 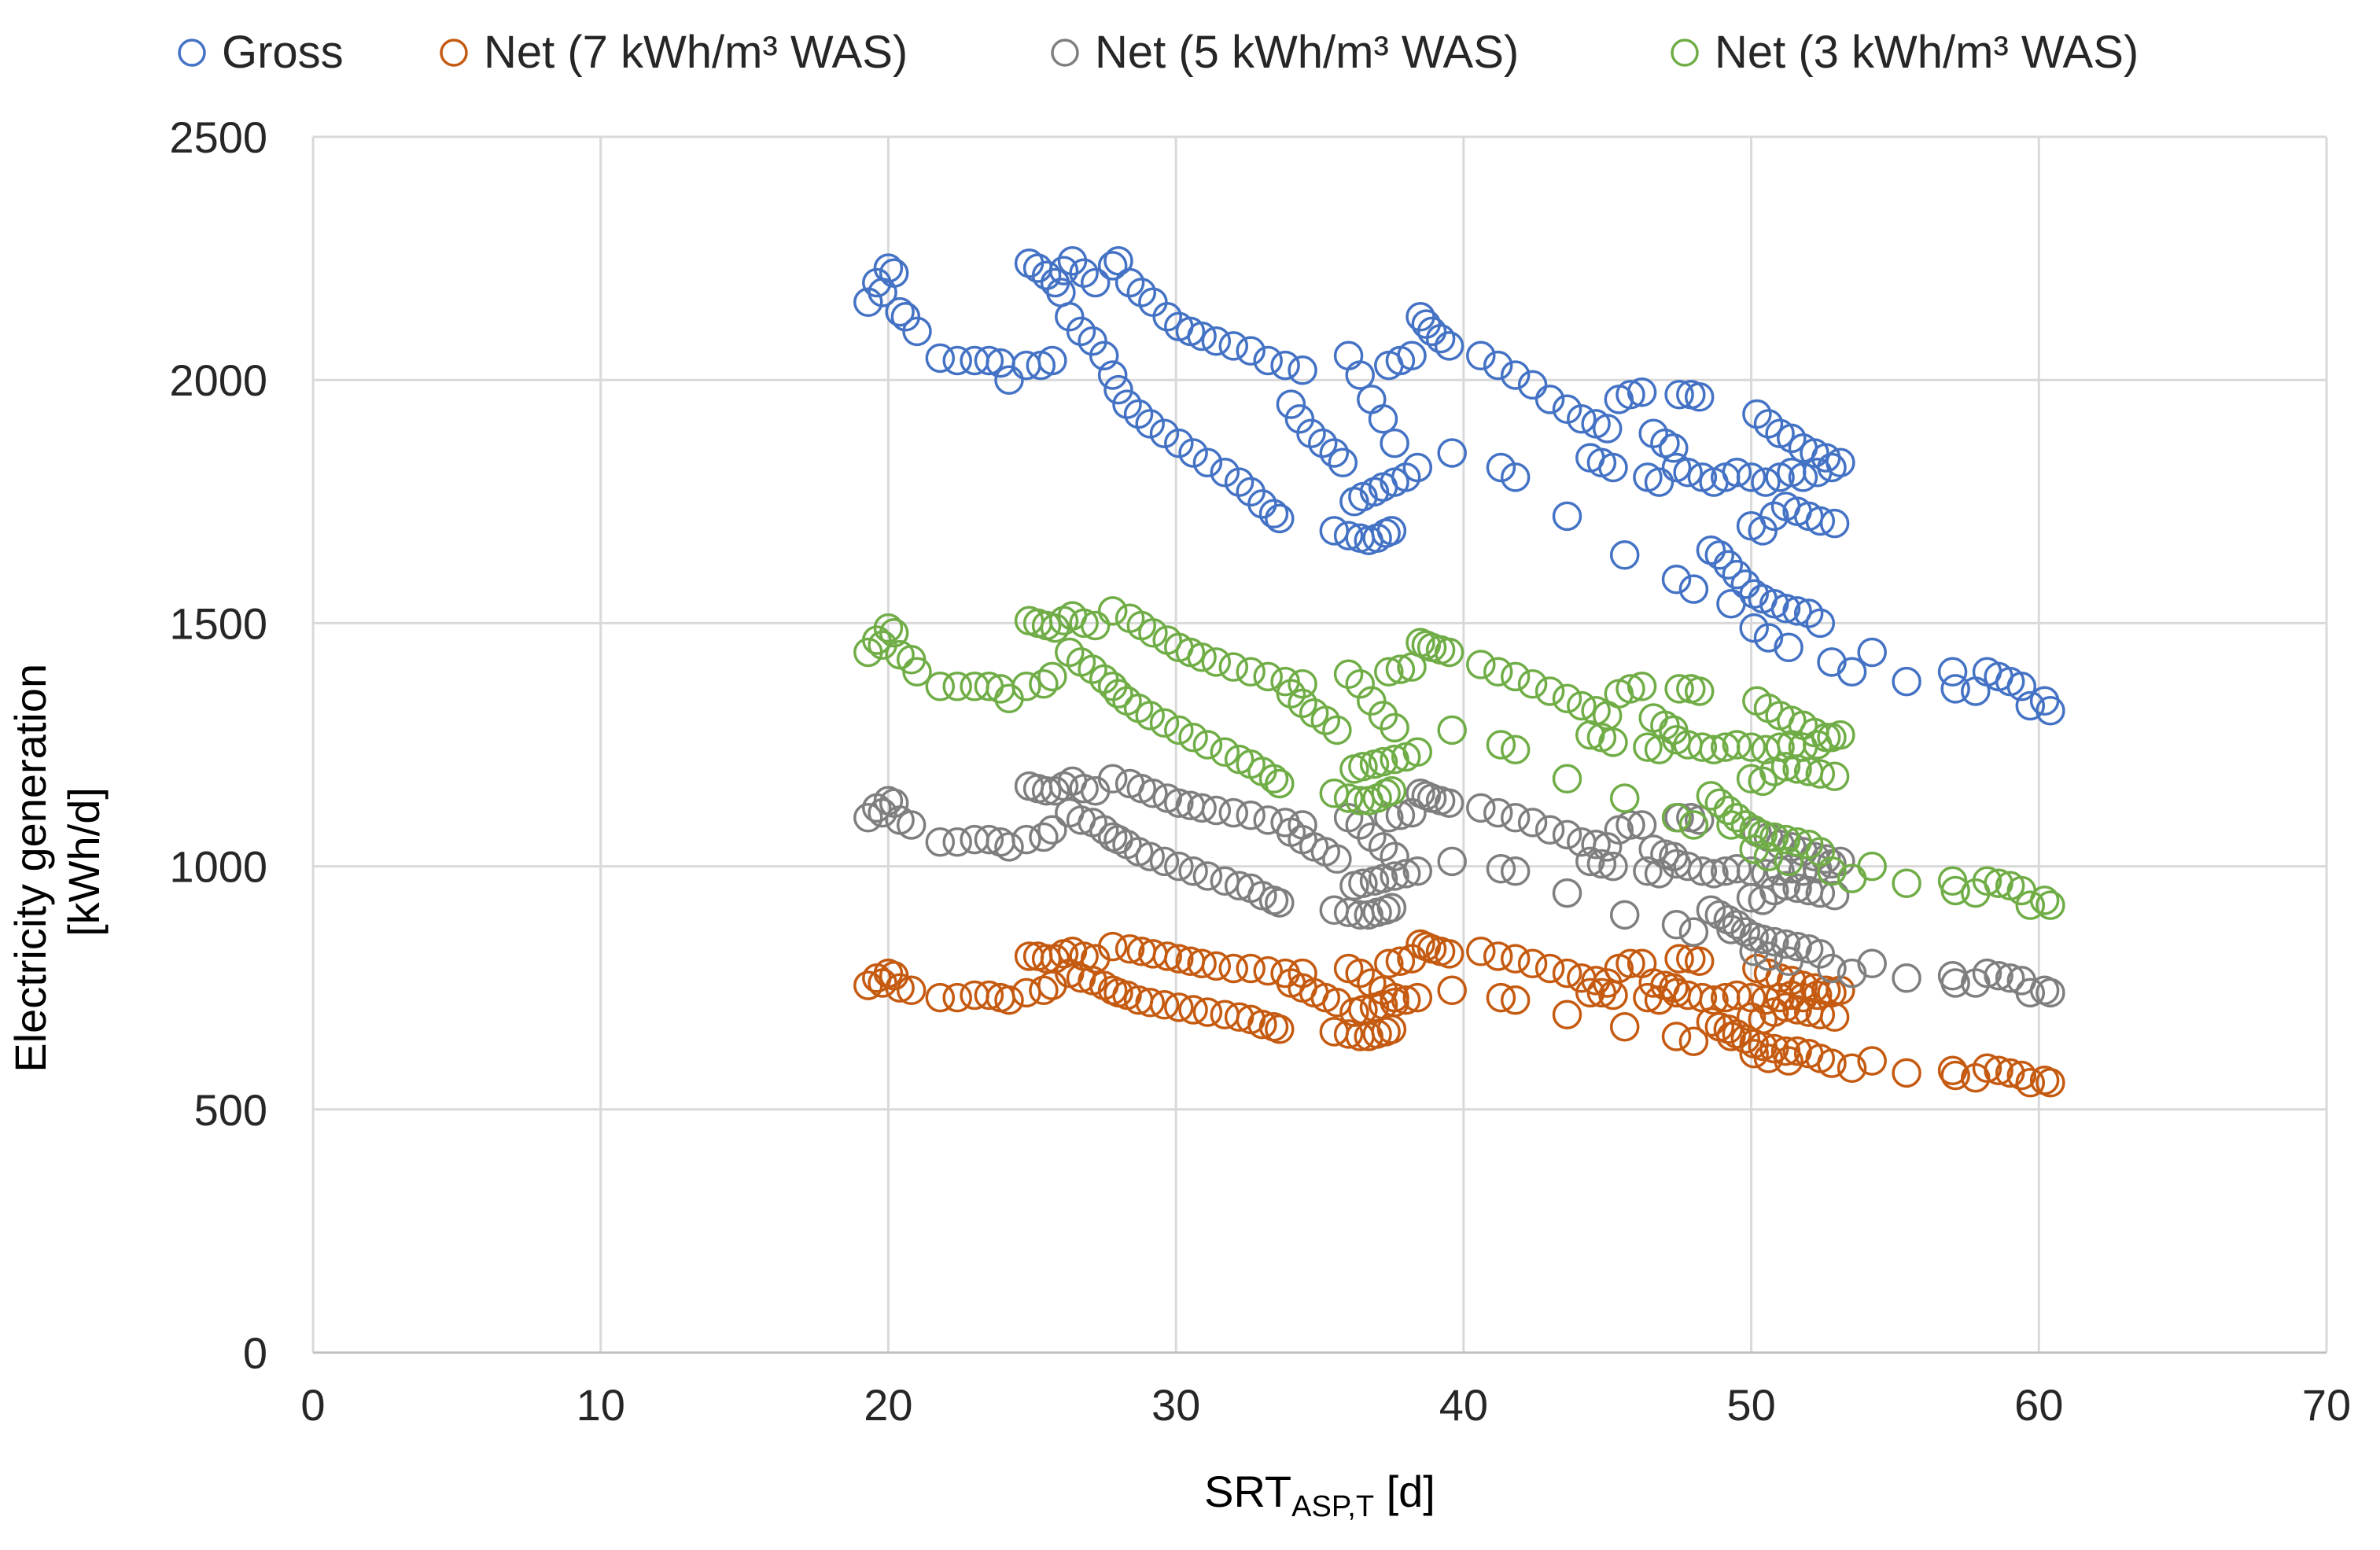 I want to click on x-axis-ticks: 0 10 20 30 40 50 60 70, so click(x=1325, y=1405).